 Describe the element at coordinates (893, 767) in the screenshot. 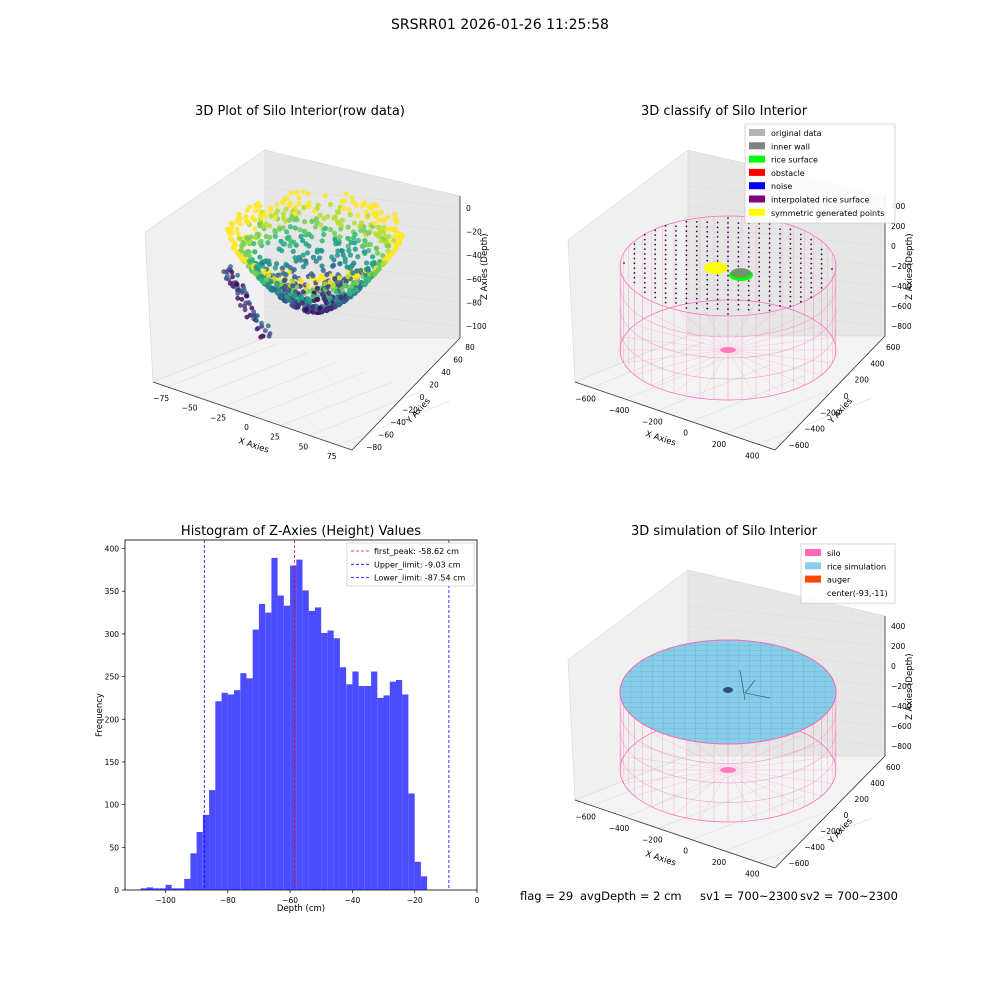

I see `p4-y-tick-label: 600` at that location.